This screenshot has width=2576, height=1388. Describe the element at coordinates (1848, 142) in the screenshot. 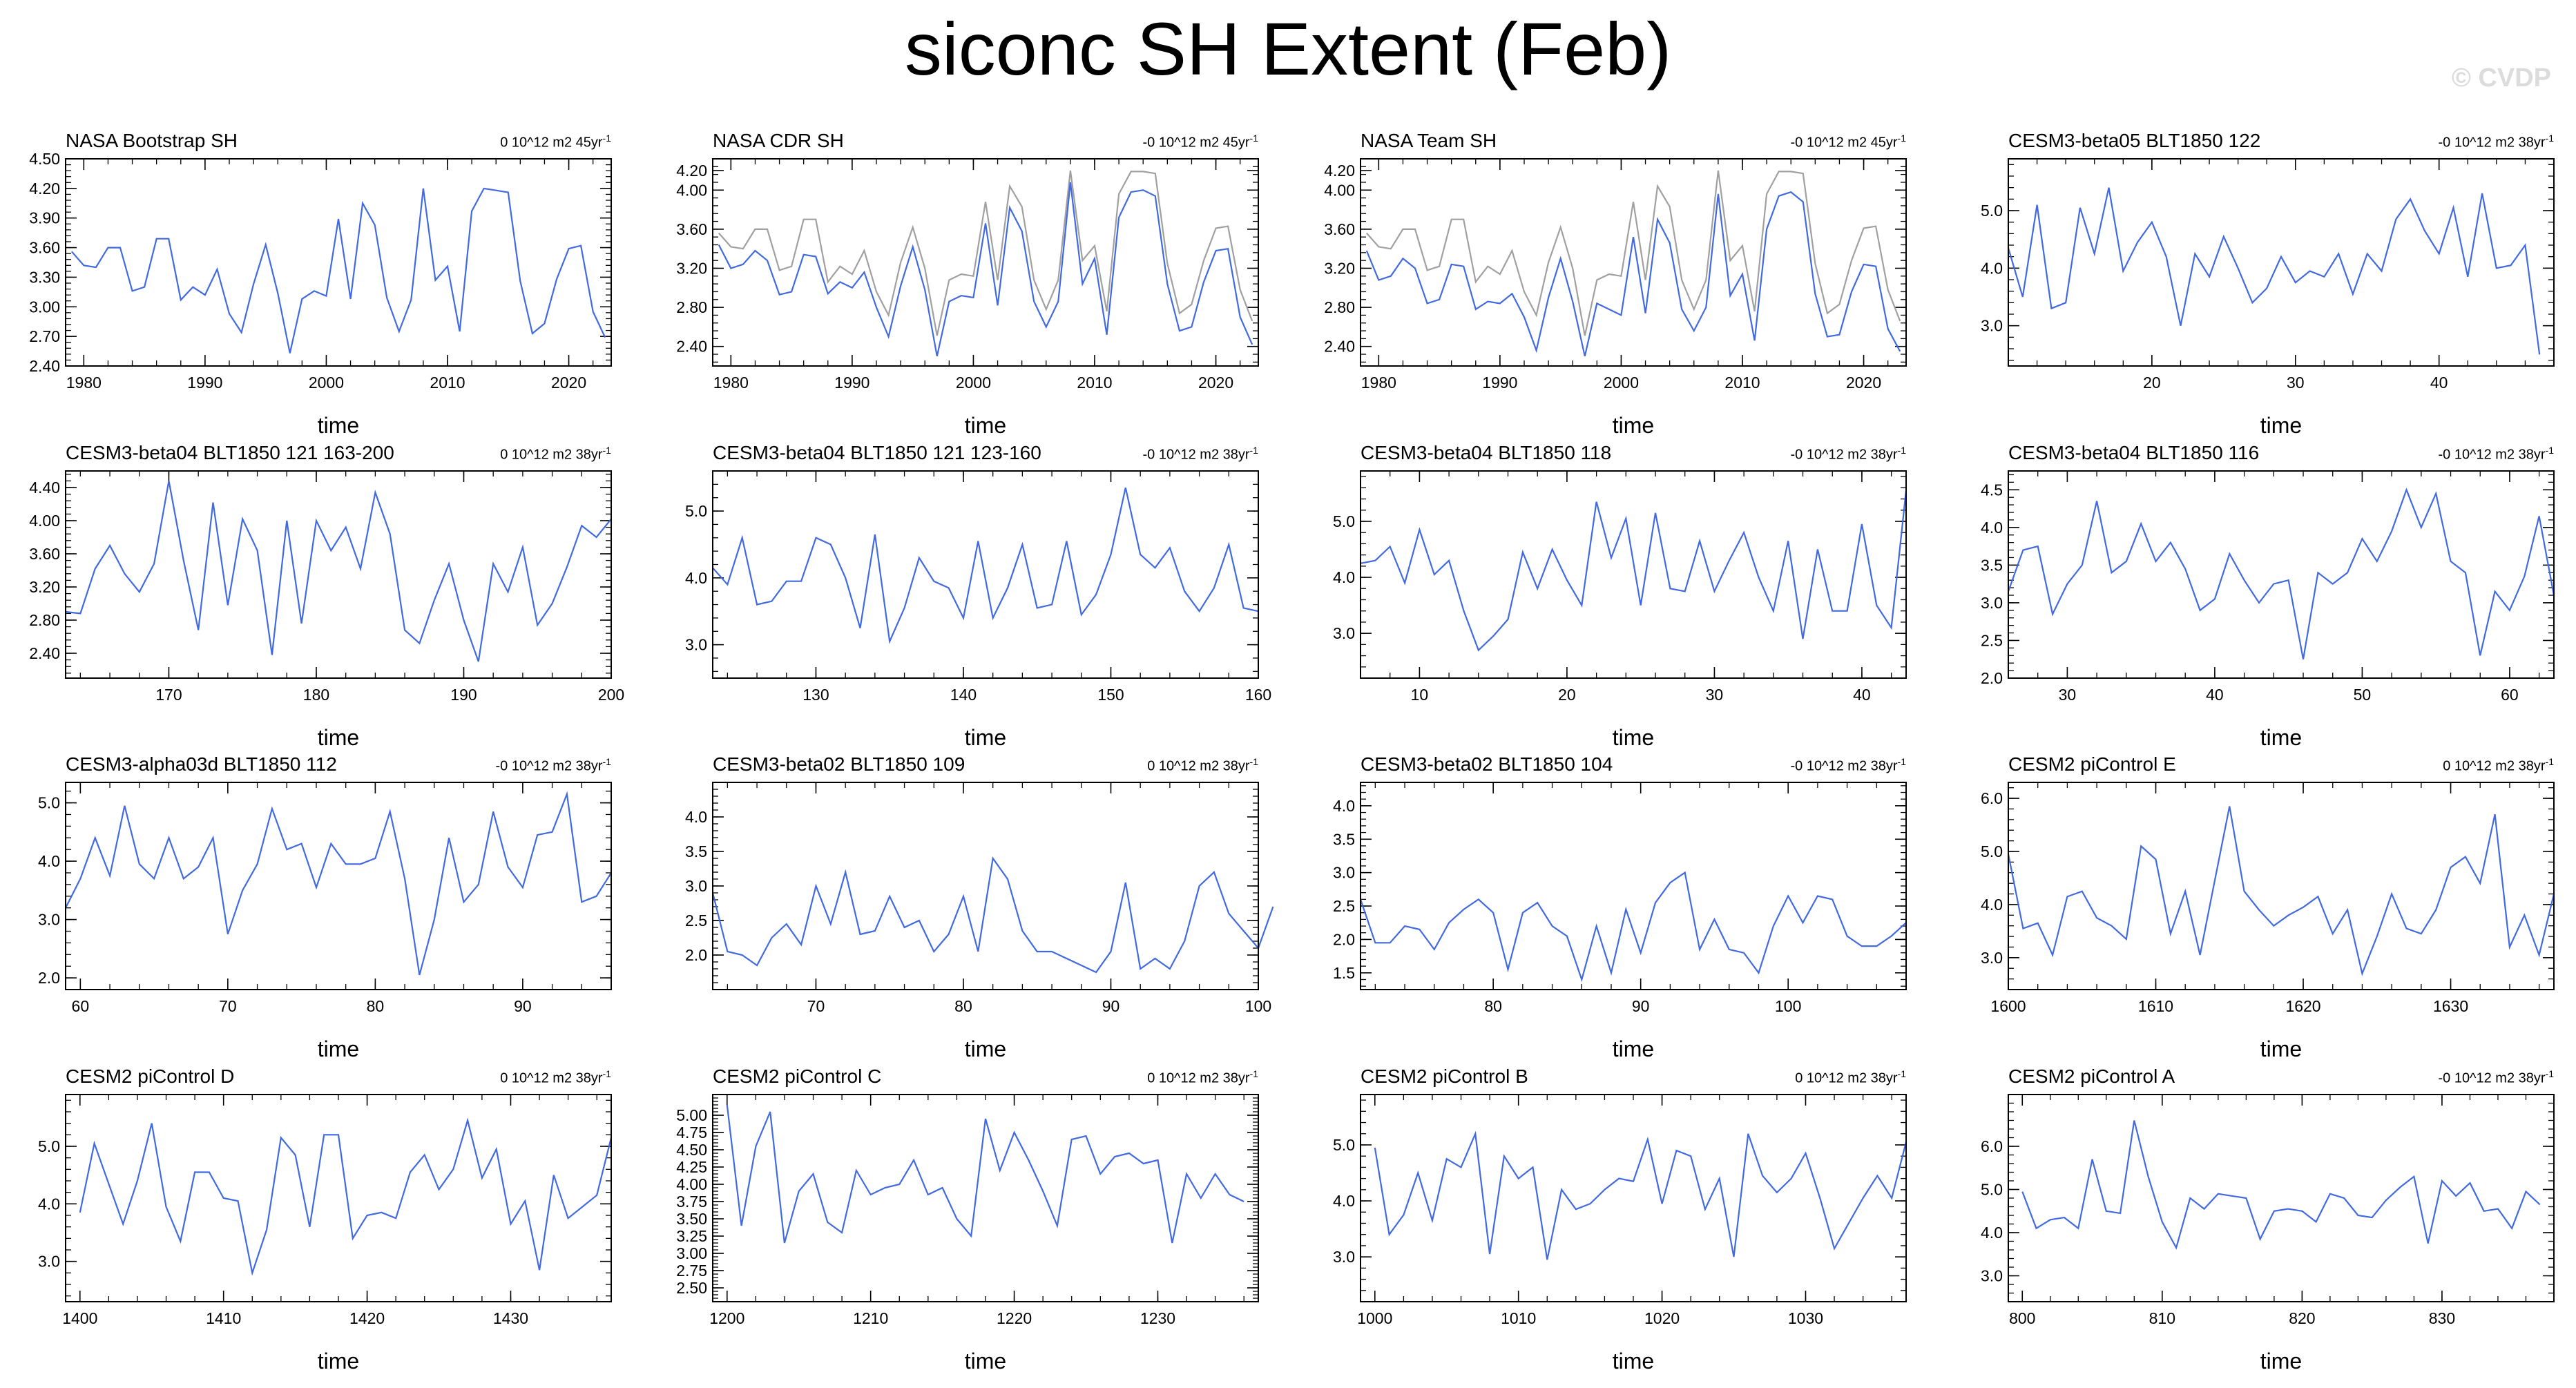

I see `trend-label: -0 10^12 m2 45yr-1` at that location.